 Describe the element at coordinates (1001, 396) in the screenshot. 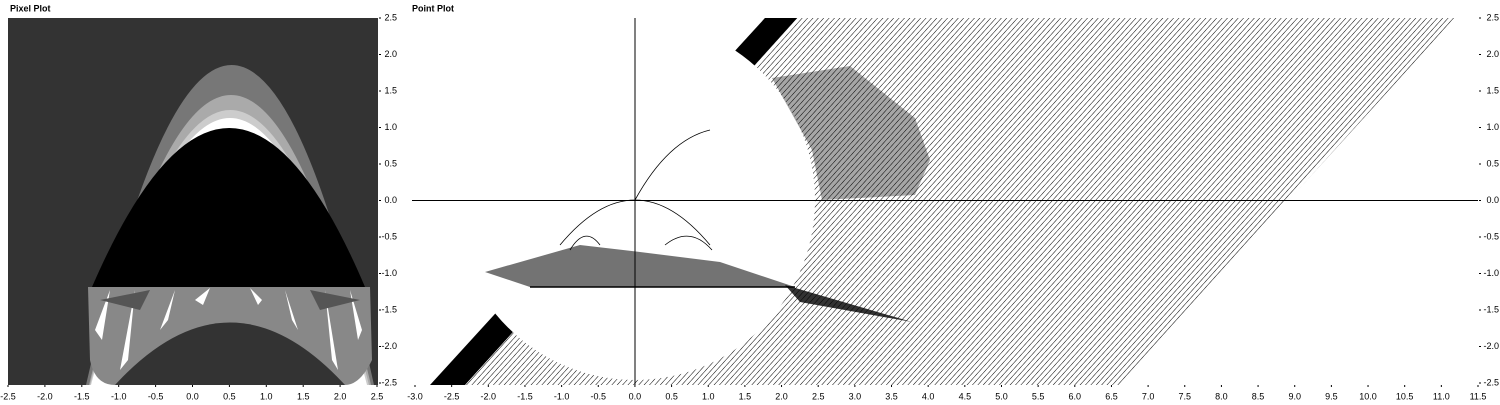

I see `x-tick-label: 5.0` at that location.